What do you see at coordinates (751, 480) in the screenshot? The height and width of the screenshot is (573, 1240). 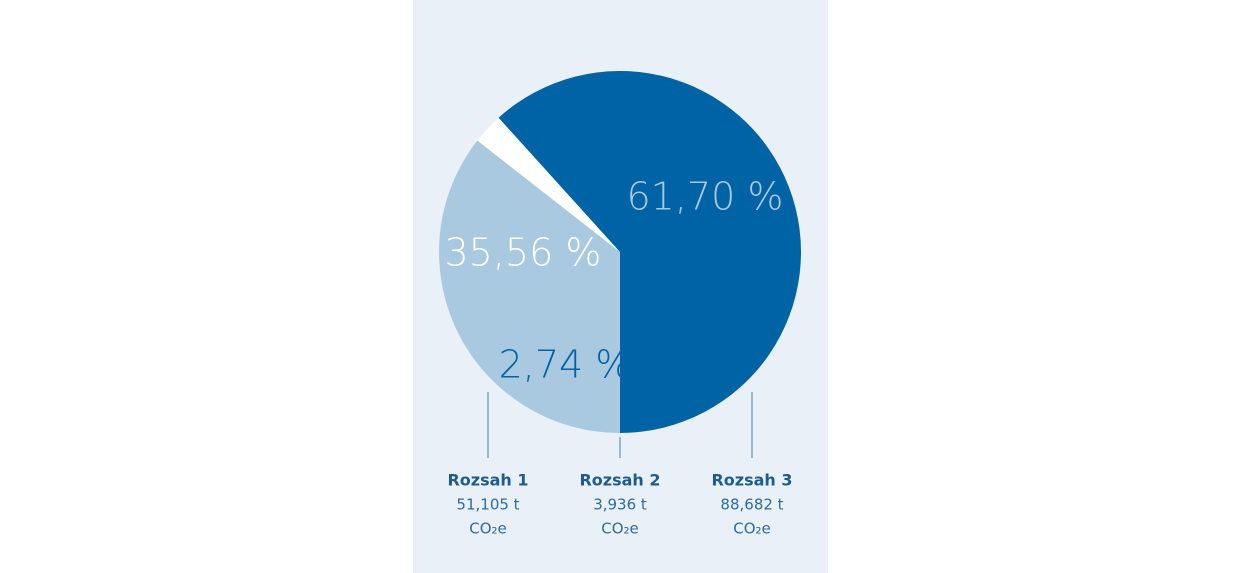 I see `legend-name: Rozsah 3` at bounding box center [751, 480].